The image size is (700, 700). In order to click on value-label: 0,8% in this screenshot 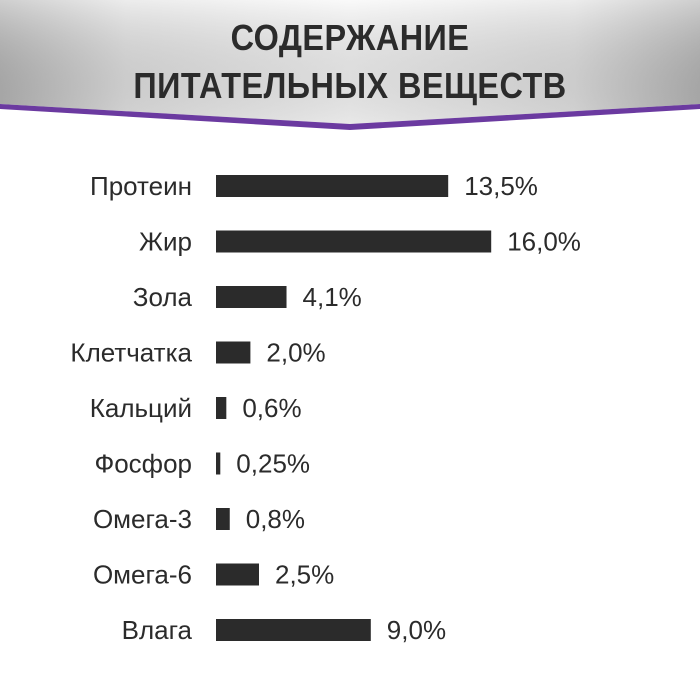, I will do `click(275, 519)`.